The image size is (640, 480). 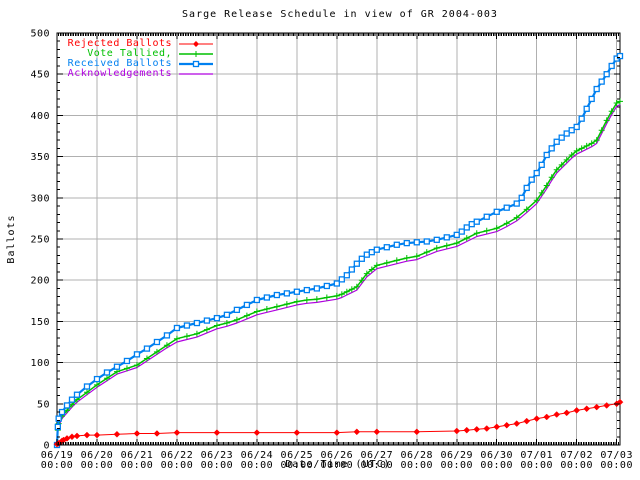 I want to click on x-tick-date: 06/26, so click(x=337, y=455).